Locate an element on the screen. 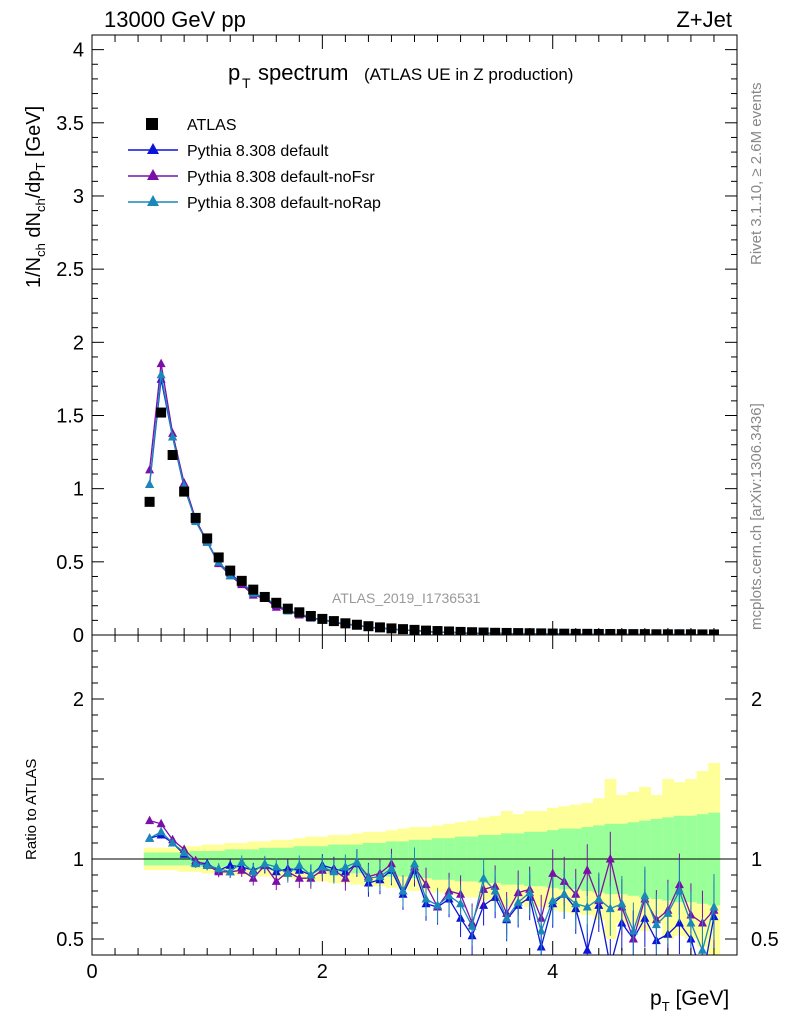  title-sub: T is located at coordinates (246, 83).